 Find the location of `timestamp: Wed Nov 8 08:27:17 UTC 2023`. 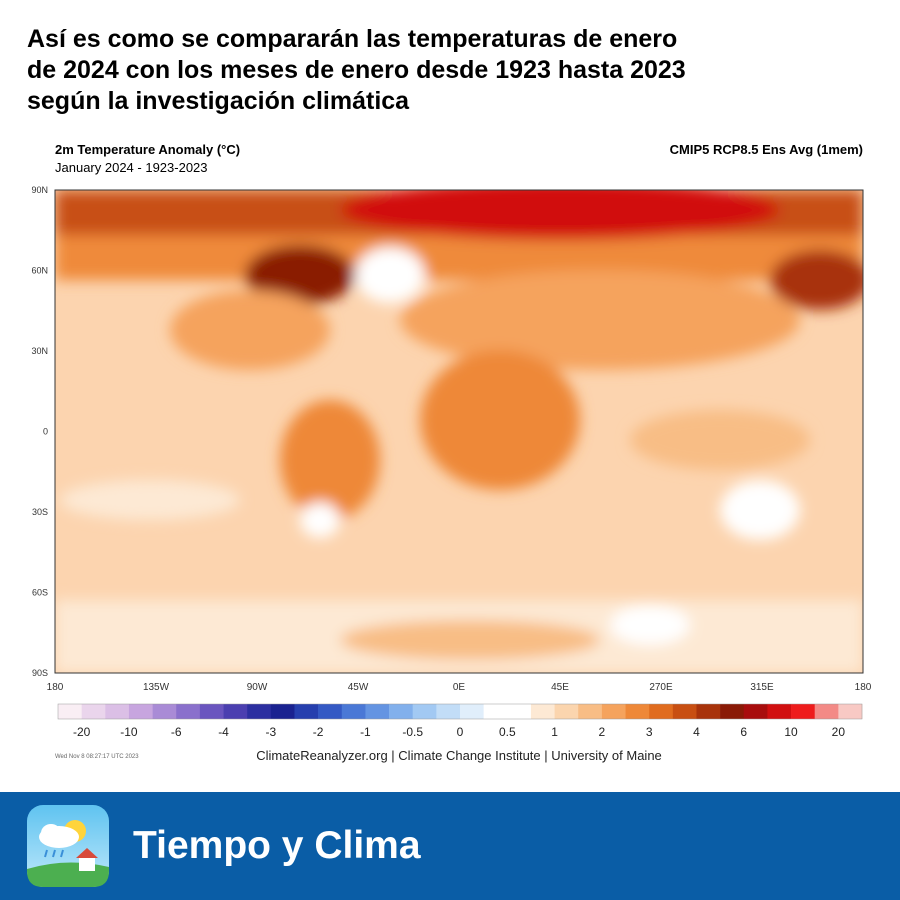

timestamp: Wed Nov 8 08:27:17 UTC 2023 is located at coordinates (97, 757).